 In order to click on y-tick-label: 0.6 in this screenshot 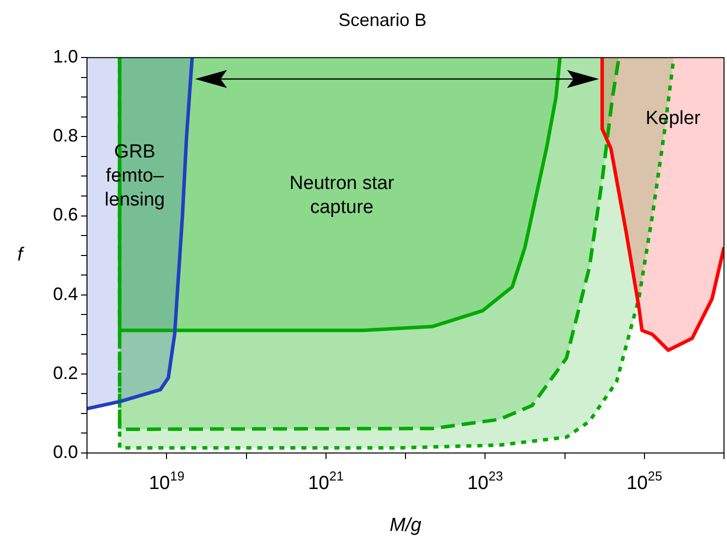, I will do `click(65, 214)`.